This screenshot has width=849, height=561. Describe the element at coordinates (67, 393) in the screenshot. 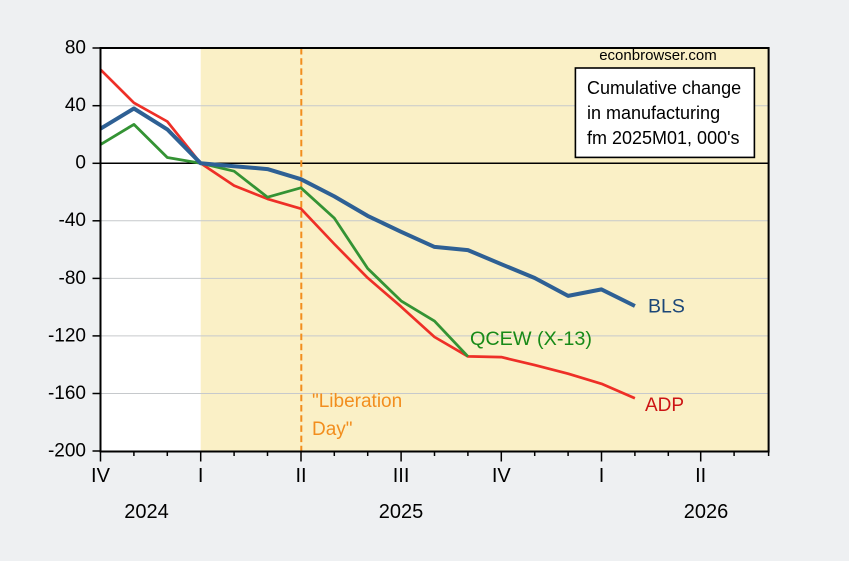

I see `svg-text: -160` at that location.